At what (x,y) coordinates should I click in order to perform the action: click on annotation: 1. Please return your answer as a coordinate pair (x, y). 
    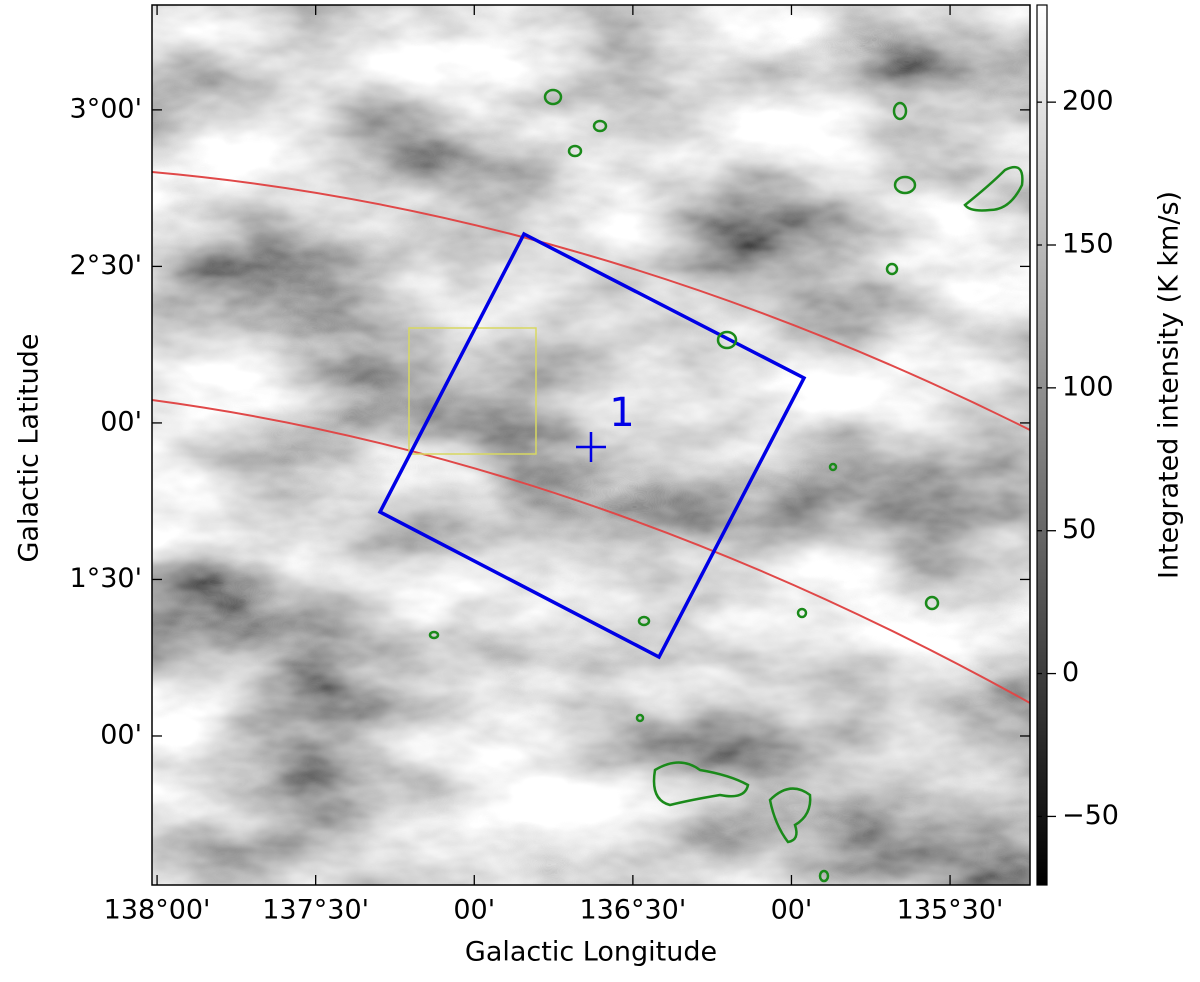
    Looking at the image, I should click on (621, 413).